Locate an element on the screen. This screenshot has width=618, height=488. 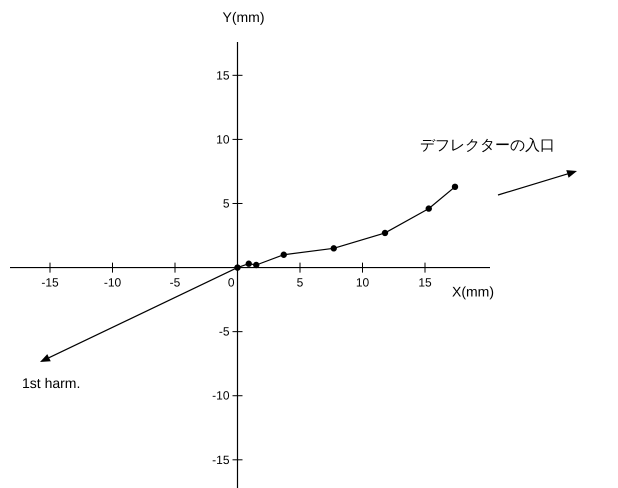
x-tick-label: 15 is located at coordinates (425, 283).